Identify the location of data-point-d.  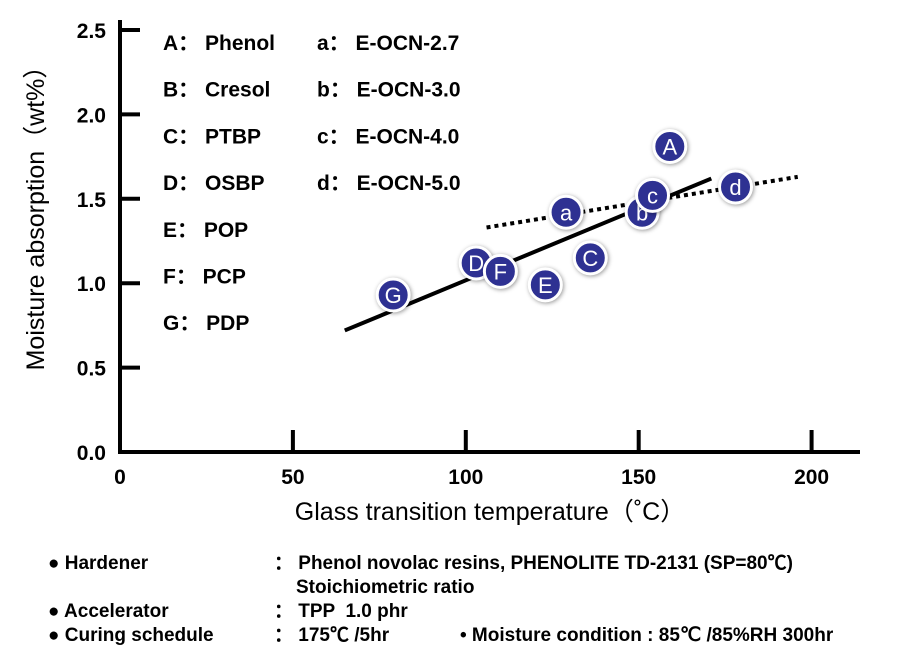
(736, 187).